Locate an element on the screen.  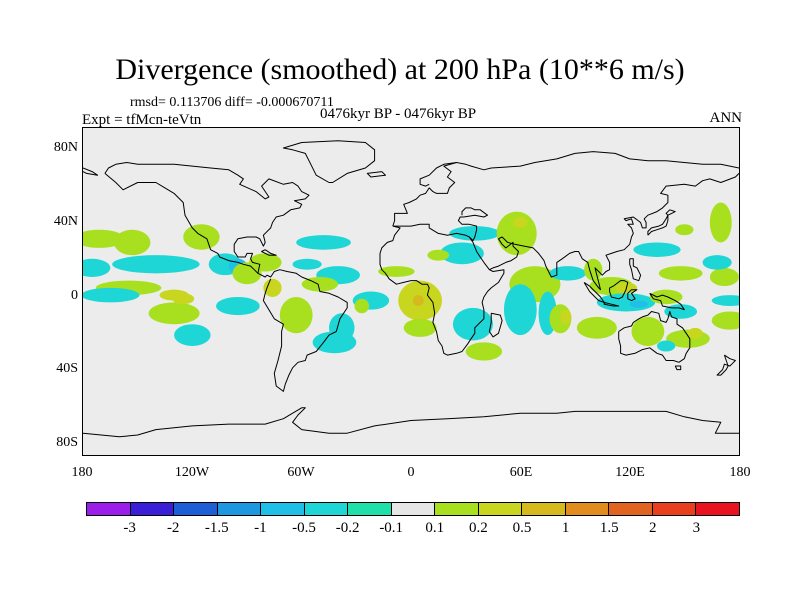
colorbar-label-5: -0.2 is located at coordinates (347, 528).